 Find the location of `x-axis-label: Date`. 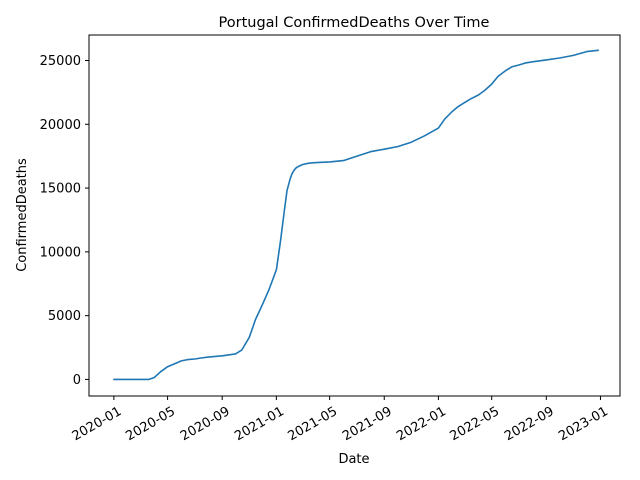

x-axis-label: Date is located at coordinates (353, 459).